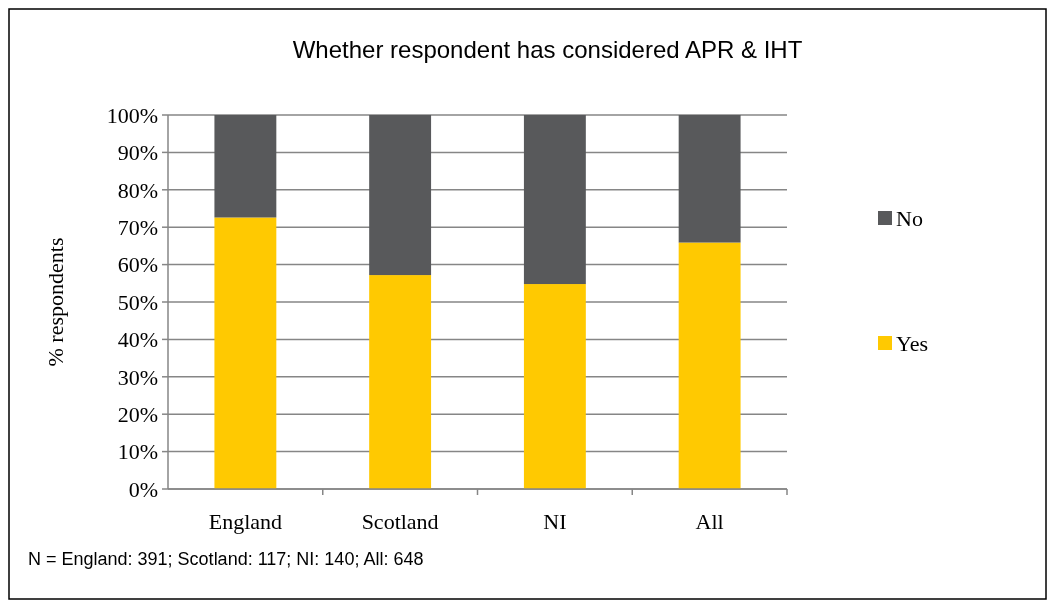 The image size is (1055, 608). What do you see at coordinates (132, 115) in the screenshot?
I see `y-tick-label: 100%` at bounding box center [132, 115].